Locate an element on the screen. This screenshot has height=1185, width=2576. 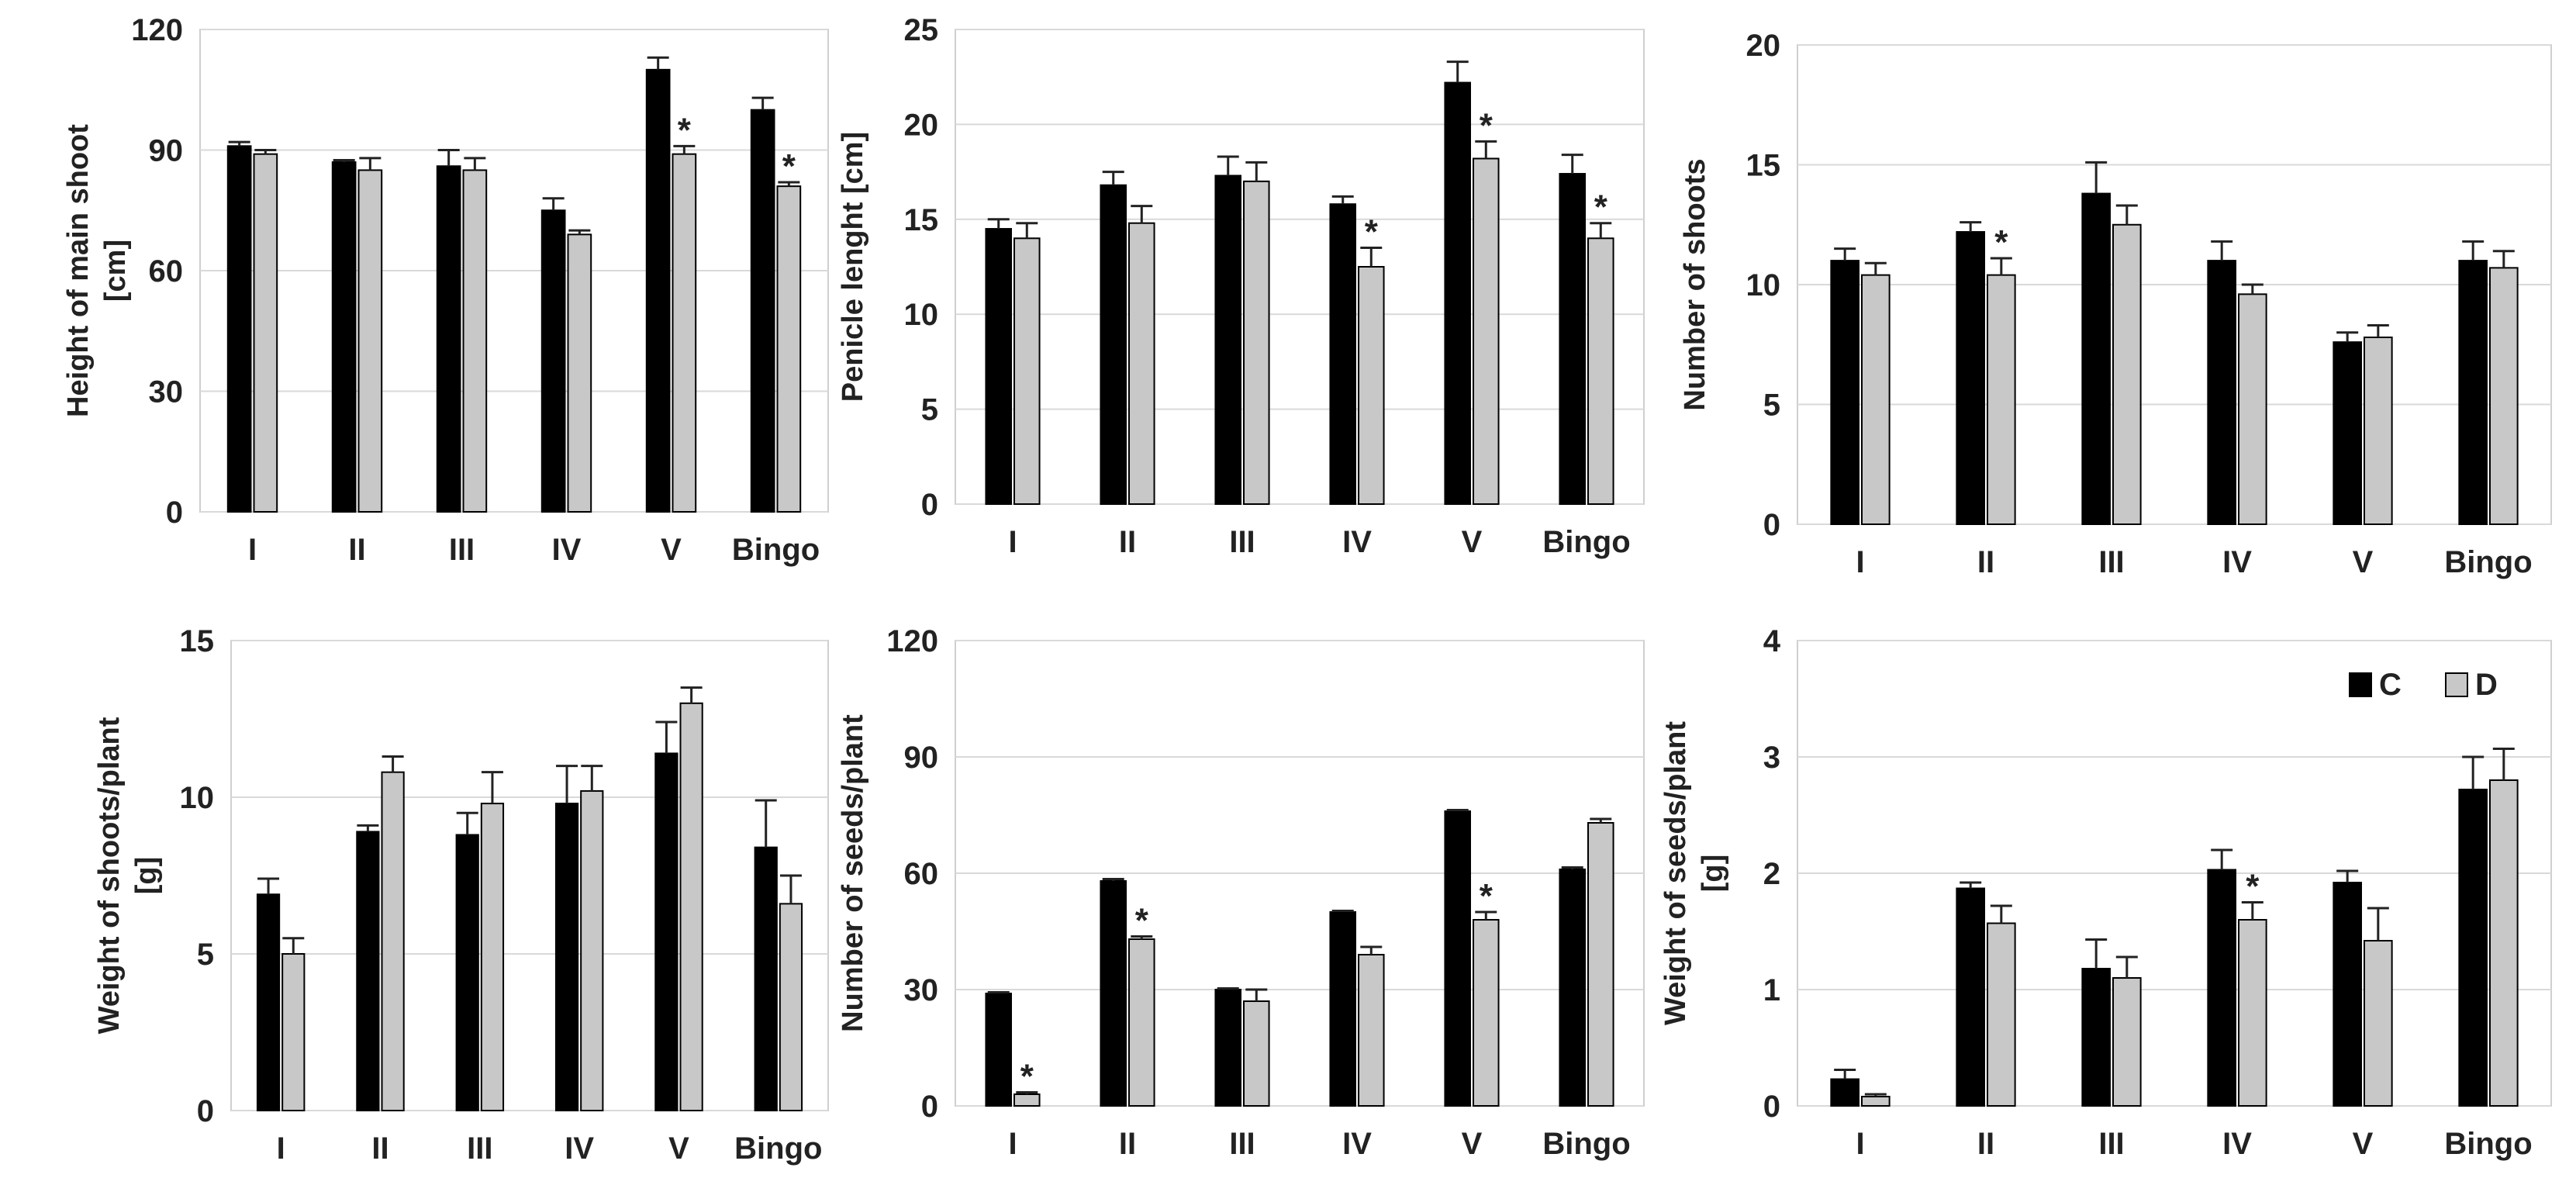
y-axis-label-line: Number of shoots is located at coordinates (1695, 284).